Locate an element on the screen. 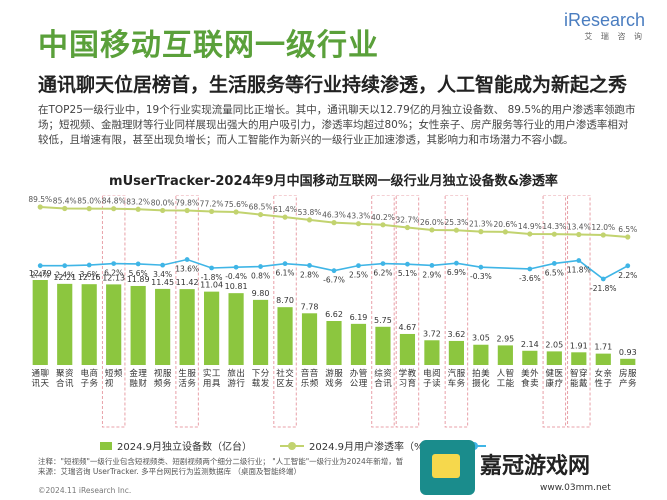  penetration-label: 14.9% is located at coordinates (530, 226).